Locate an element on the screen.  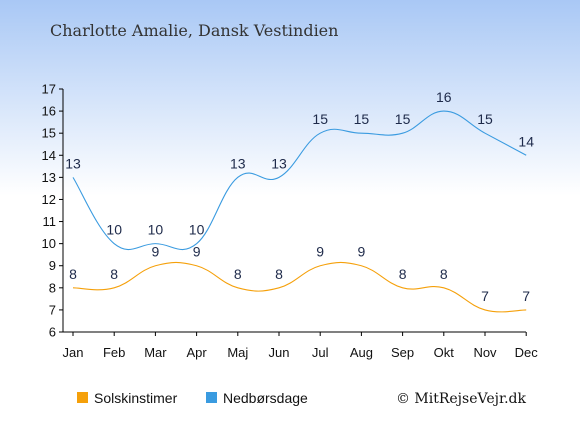
x-tick-label: Aug is located at coordinates (361, 352).